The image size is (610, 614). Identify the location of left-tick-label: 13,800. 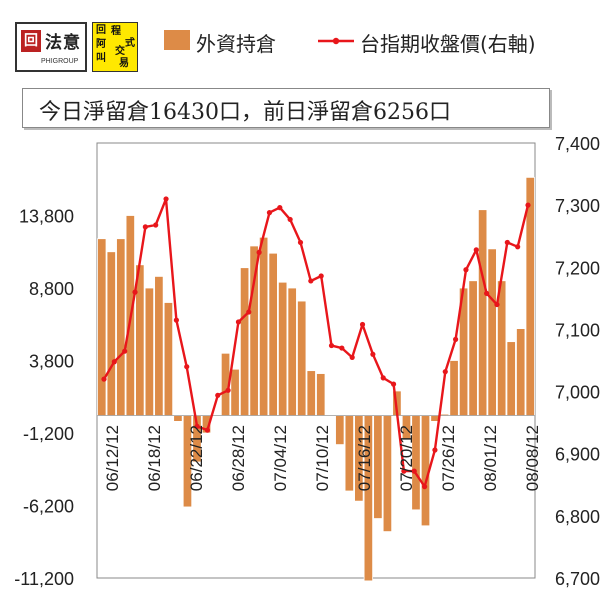
(46, 217).